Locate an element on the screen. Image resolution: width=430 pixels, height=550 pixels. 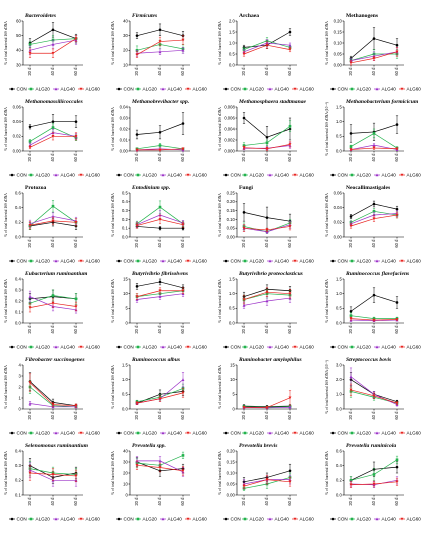
y-tick-label: 0 is located at coordinates (126, 494).